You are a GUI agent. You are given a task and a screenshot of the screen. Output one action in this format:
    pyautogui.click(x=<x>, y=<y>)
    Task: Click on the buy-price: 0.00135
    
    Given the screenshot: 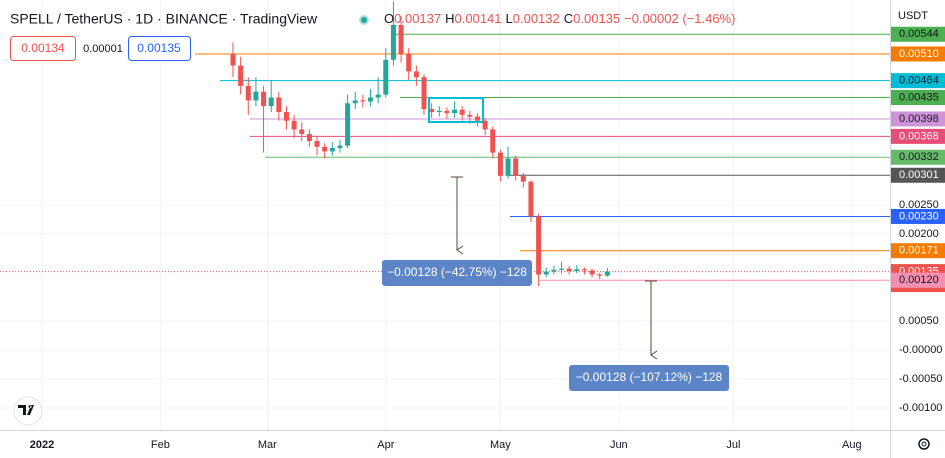 What is the action you would take?
    pyautogui.click(x=159, y=48)
    